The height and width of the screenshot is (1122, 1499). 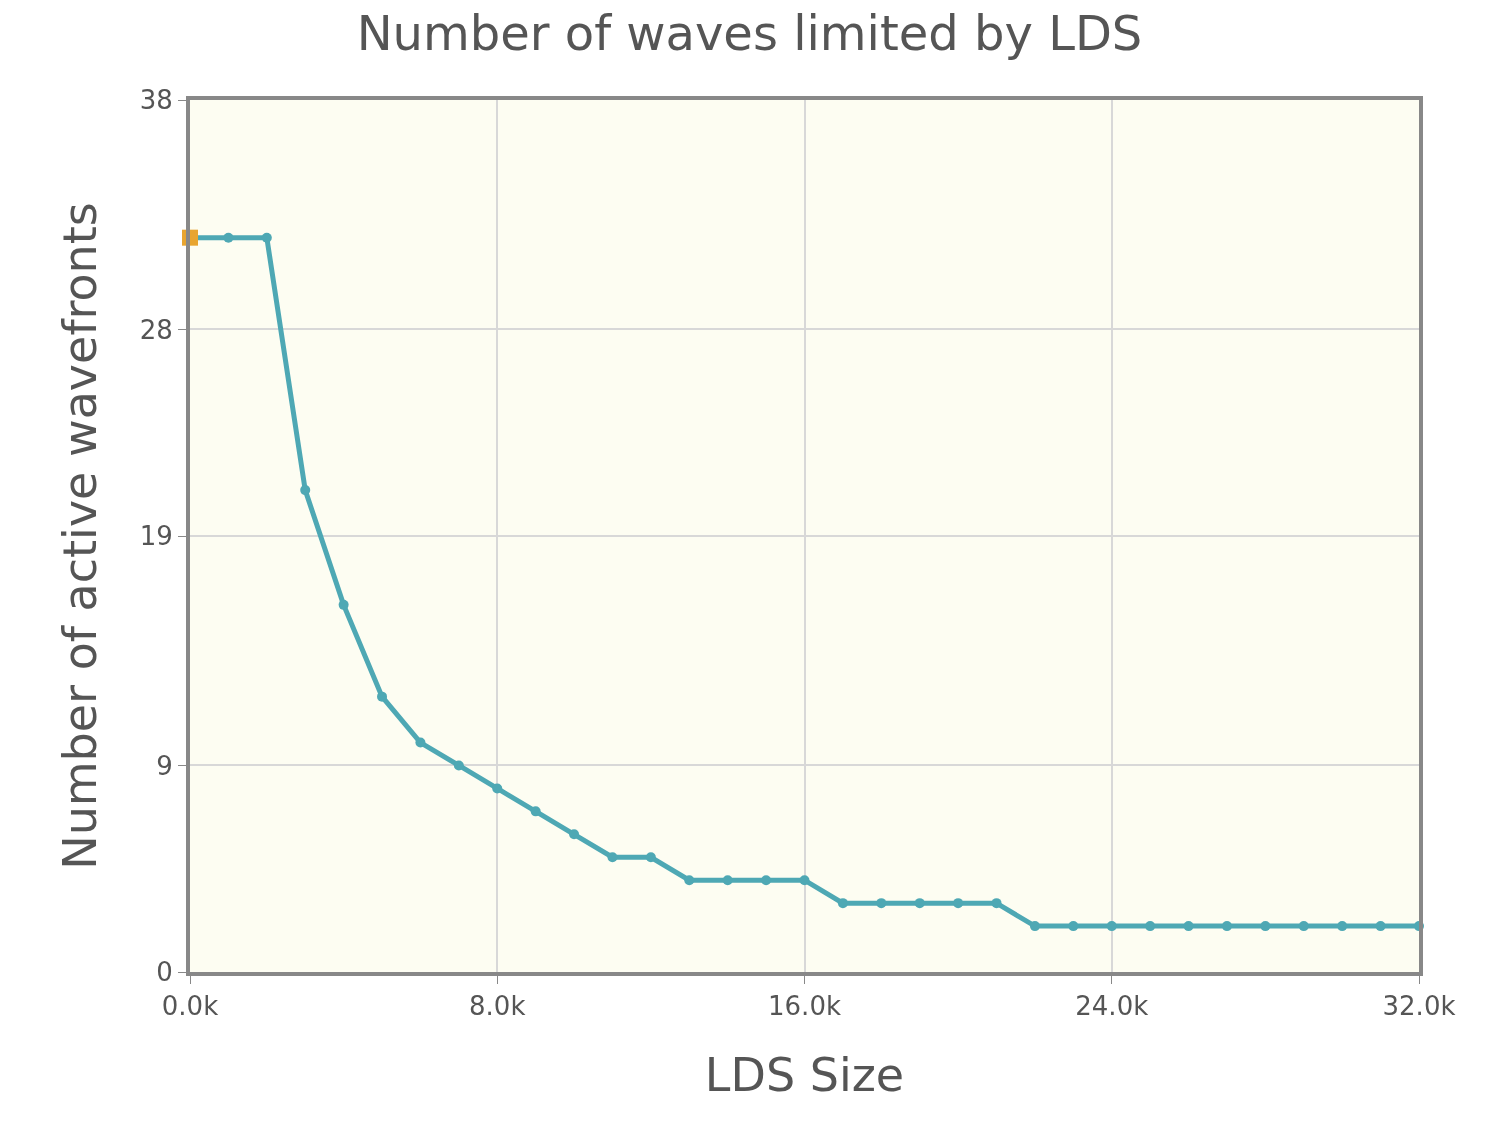 What do you see at coordinates (156, 329) in the screenshot?
I see `y-tick-label: 28` at bounding box center [156, 329].